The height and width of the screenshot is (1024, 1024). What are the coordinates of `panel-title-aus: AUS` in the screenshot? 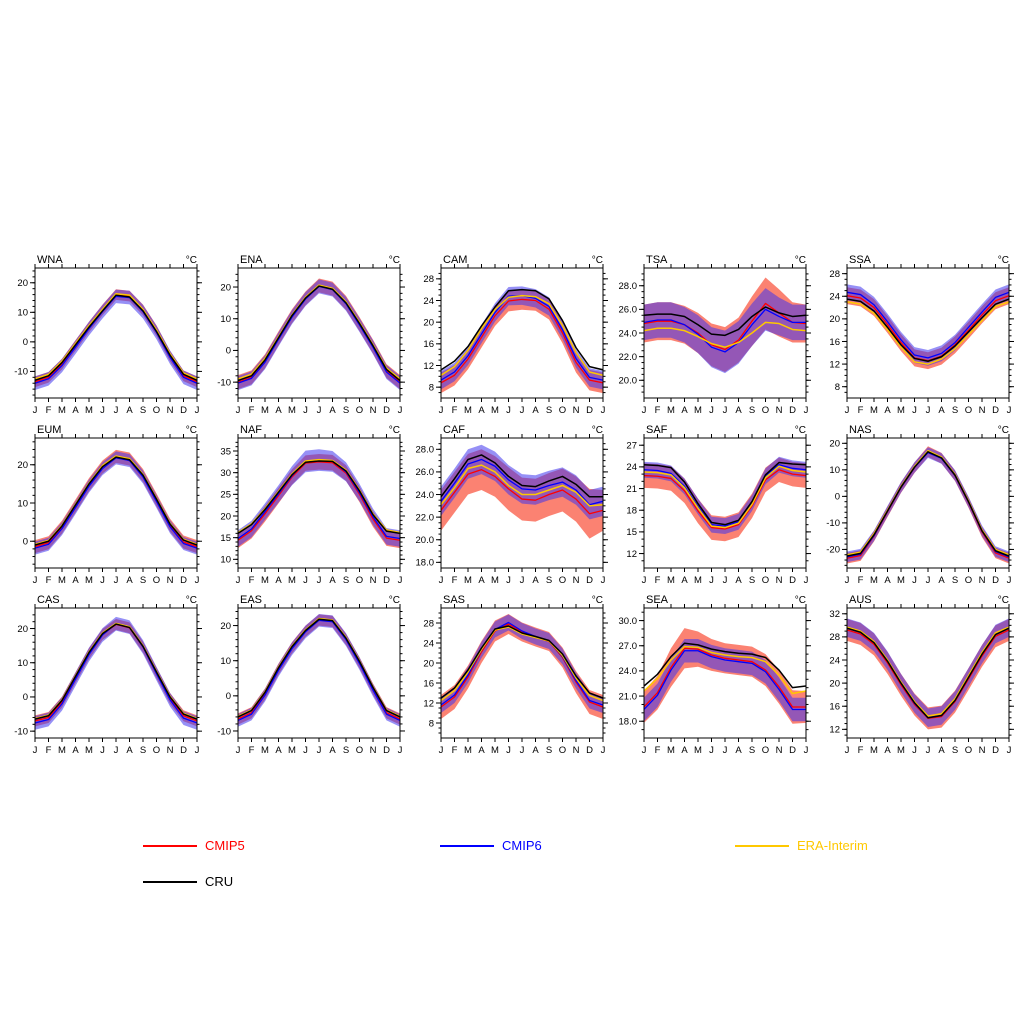 It's located at (860, 600).